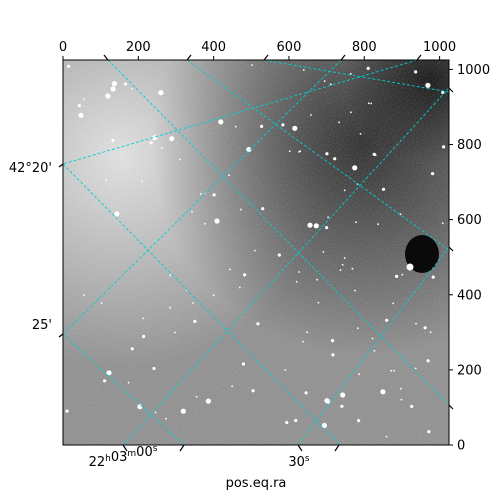  What do you see at coordinates (439, 47) in the screenshot?
I see `x-pixel-tick-label: 1000` at bounding box center [439, 47].